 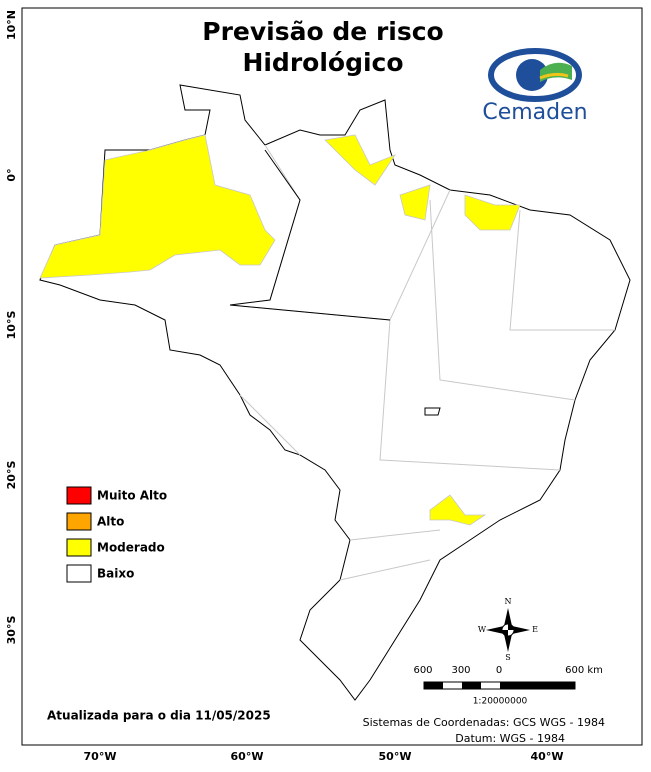 I want to click on compass-w: W, so click(x=482, y=629).